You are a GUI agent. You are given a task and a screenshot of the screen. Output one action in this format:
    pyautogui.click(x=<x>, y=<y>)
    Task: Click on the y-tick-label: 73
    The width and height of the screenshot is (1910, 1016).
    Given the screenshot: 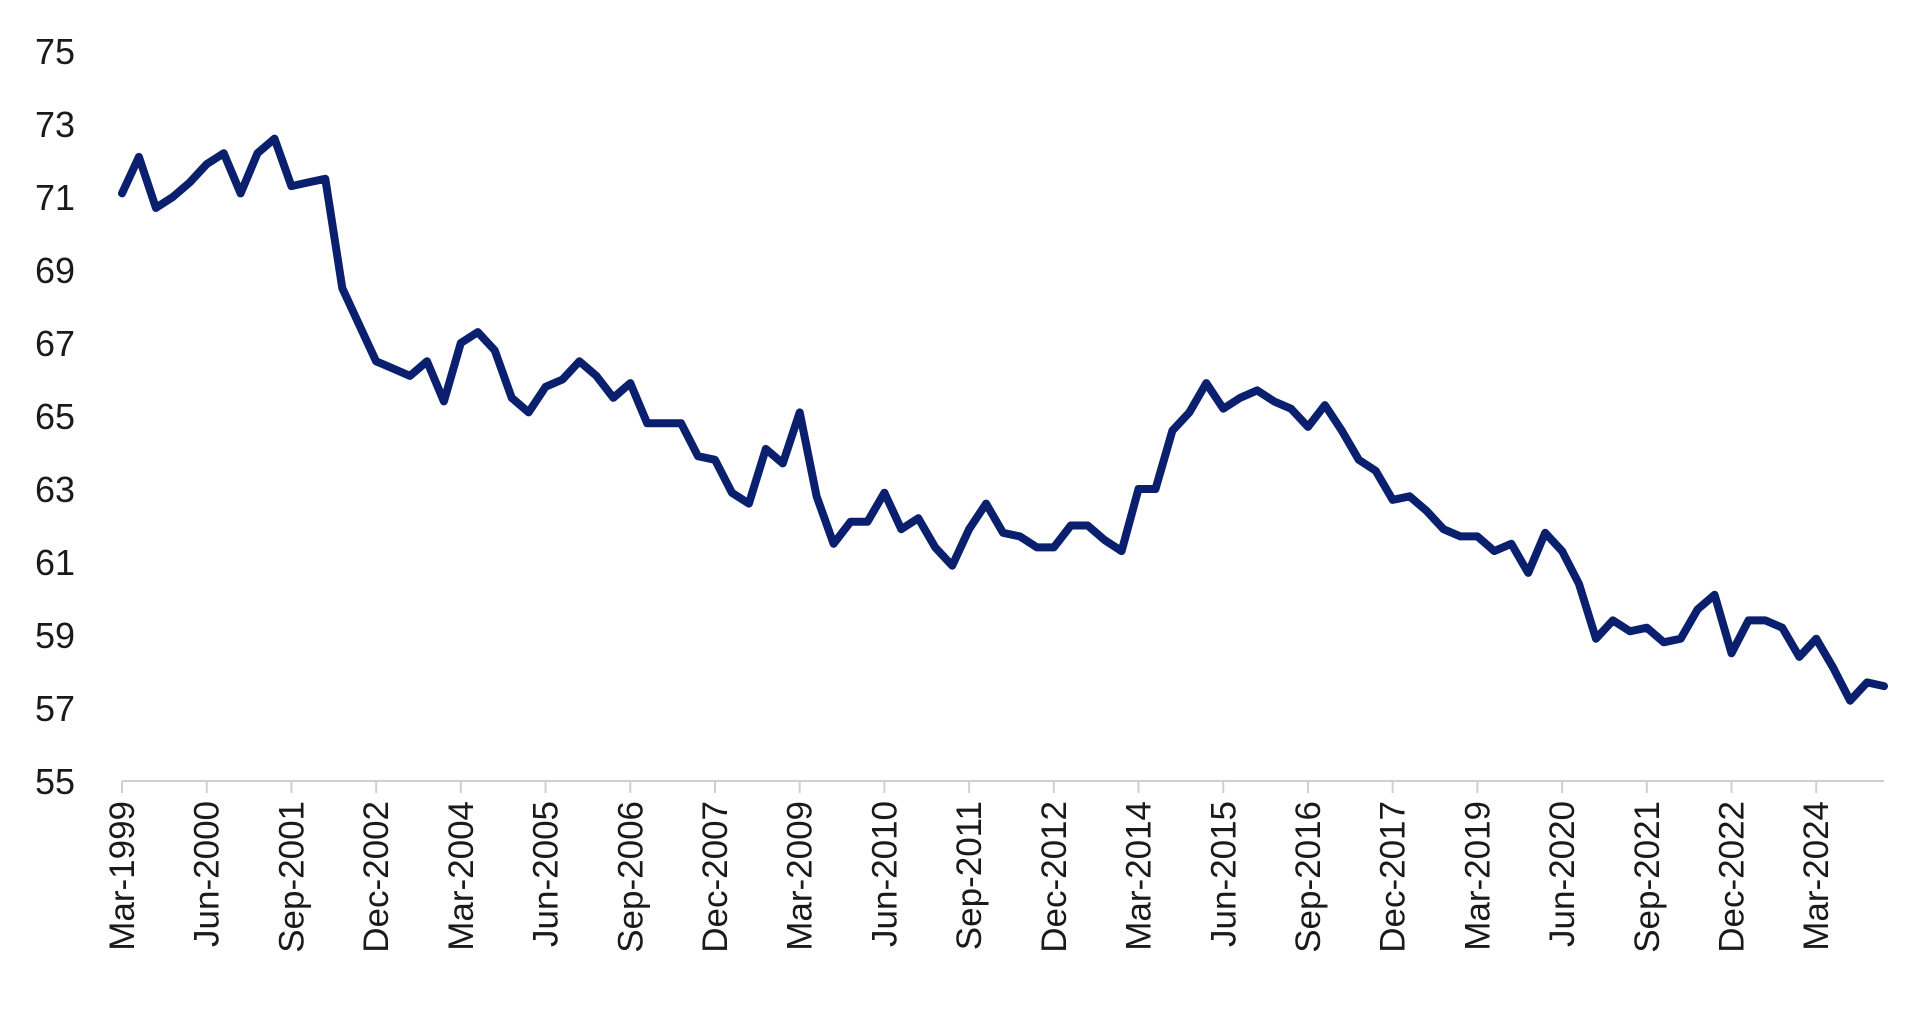 What is the action you would take?
    pyautogui.click(x=55, y=124)
    